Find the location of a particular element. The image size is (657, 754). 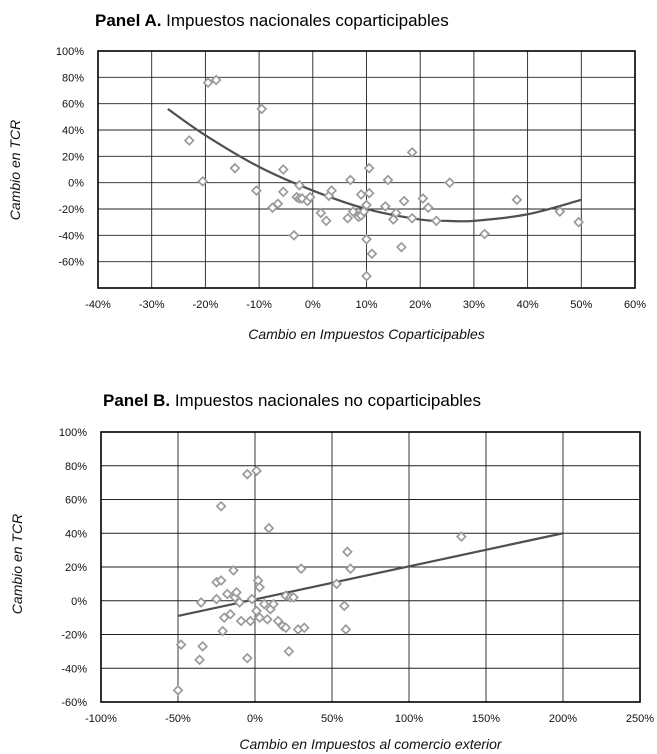

x-axis-label: Cambio en Impuestos al comercio exterior is located at coordinates (371, 744).